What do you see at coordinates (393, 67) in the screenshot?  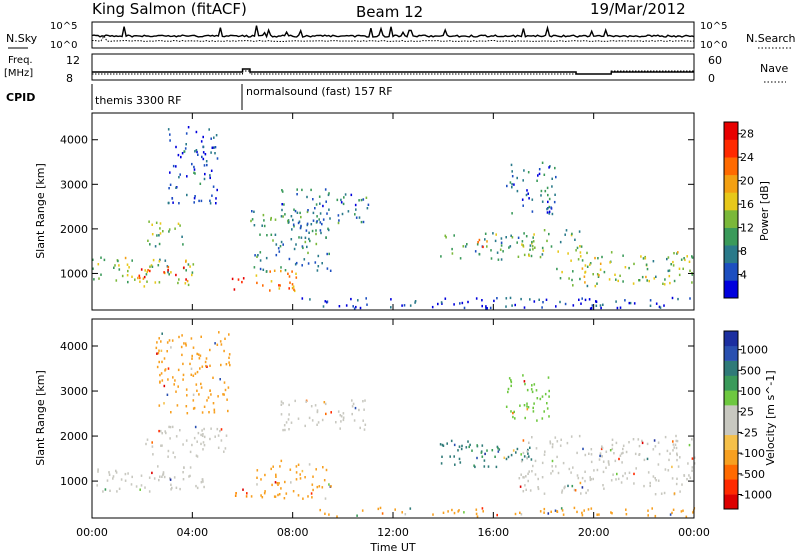 I see `freq-panel` at bounding box center [393, 67].